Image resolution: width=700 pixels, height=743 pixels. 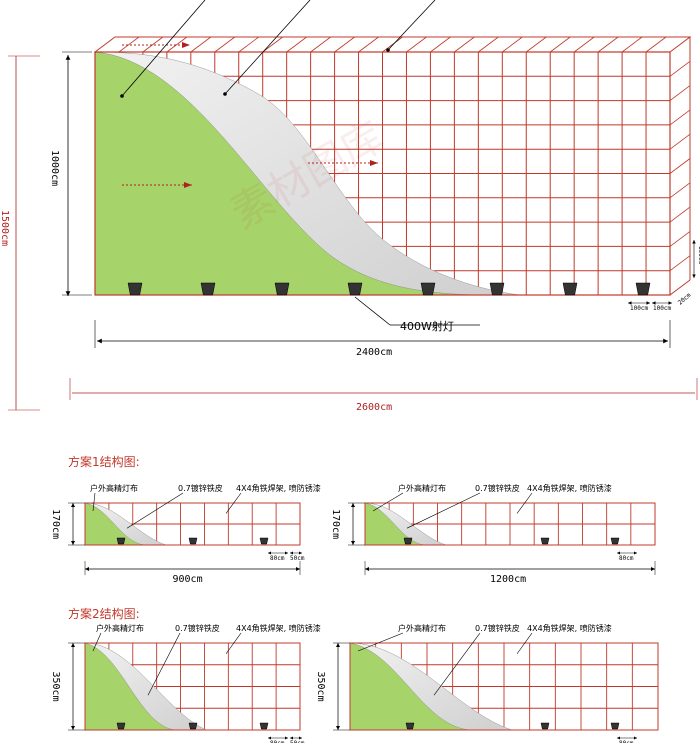 What do you see at coordinates (698, 255) in the screenshot?
I see `cell-height: 100cm` at bounding box center [698, 255].